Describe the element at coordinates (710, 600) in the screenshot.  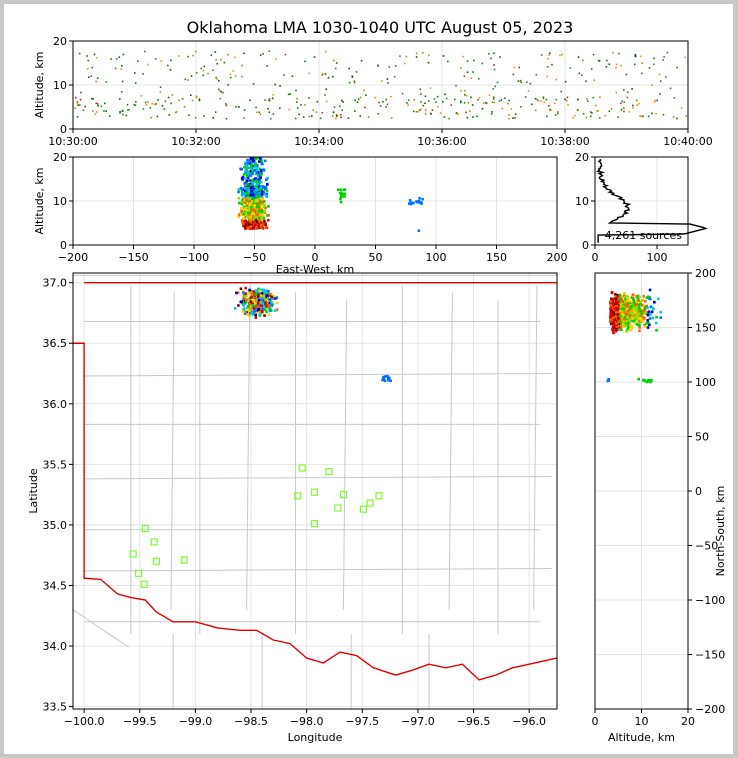
I see `tick-label: −100` at that location.